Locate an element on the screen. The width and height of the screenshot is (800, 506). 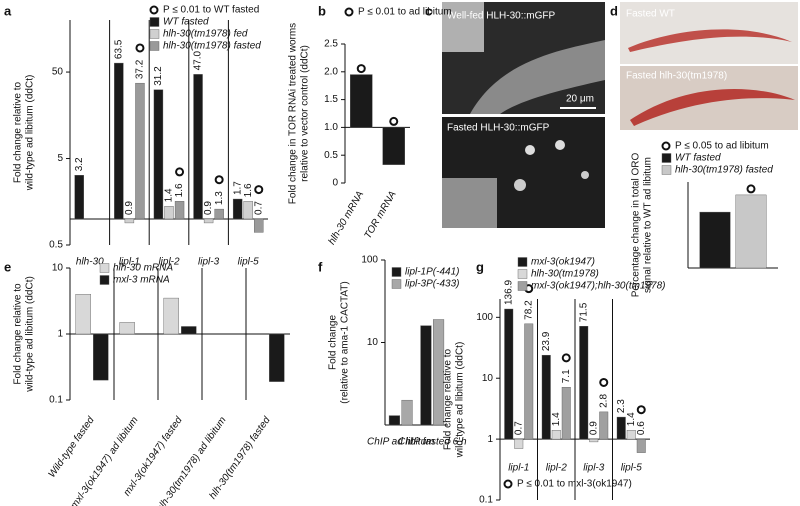
x-tick-label: TOR mRNA is located at coordinates (381, 215).